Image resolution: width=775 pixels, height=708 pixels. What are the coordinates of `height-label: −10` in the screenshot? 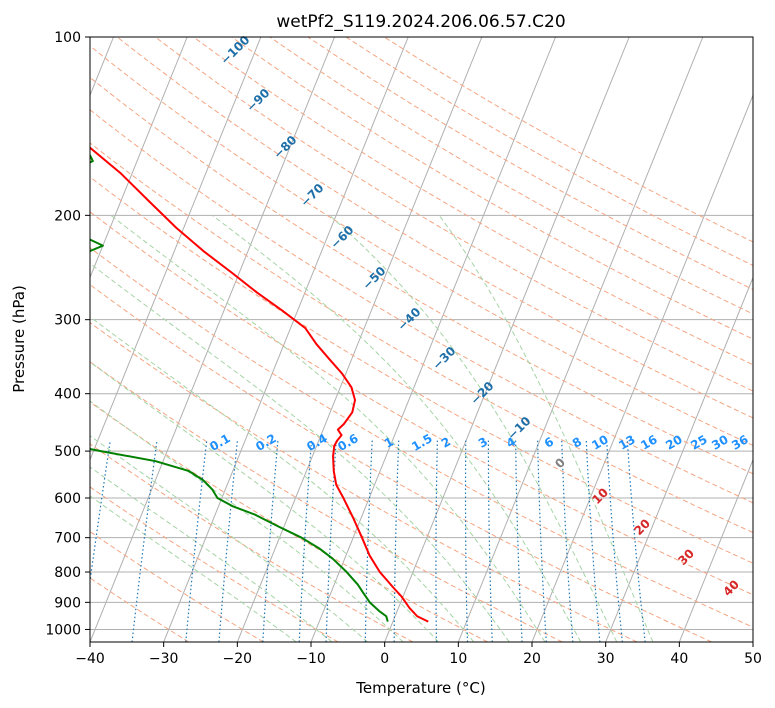 It's located at (519, 428).